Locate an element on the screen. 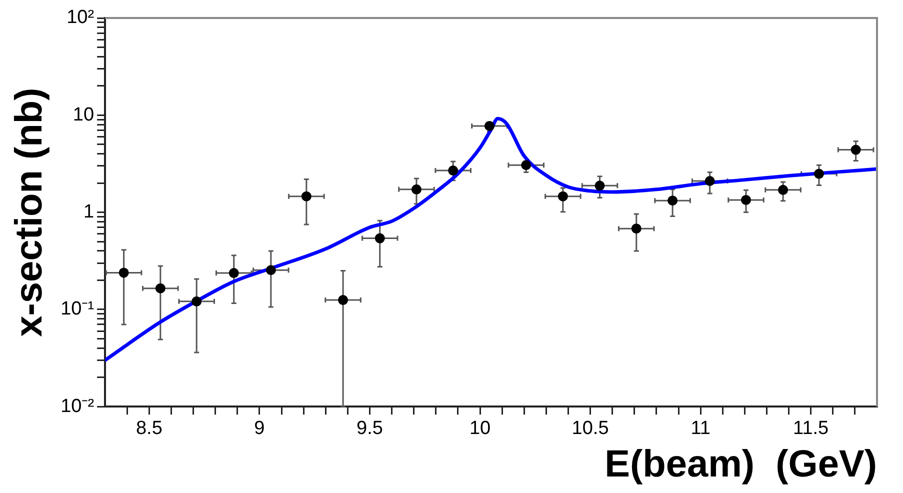  y-tick-label: 1 is located at coordinates (88, 212).